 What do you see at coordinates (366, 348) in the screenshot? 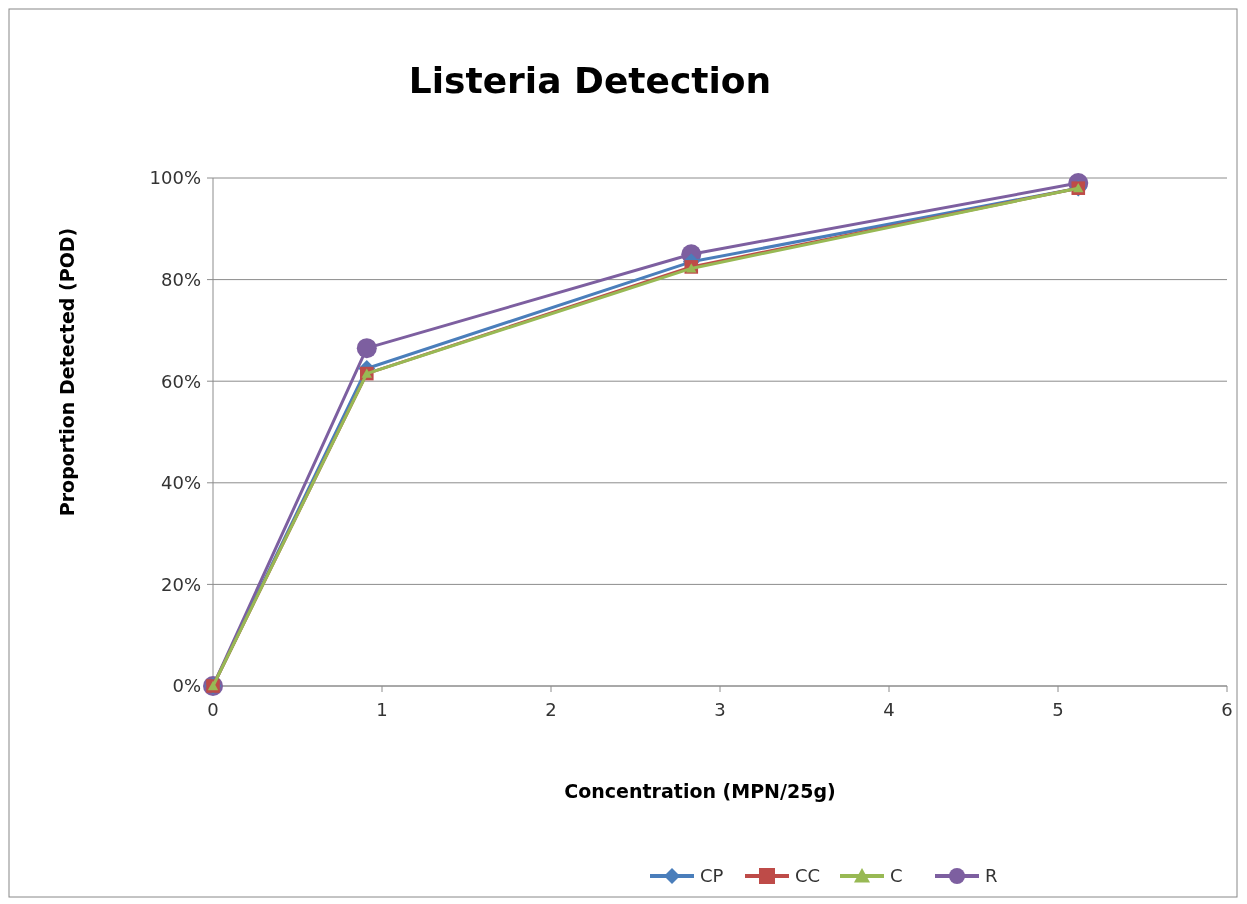
I see `point` at bounding box center [366, 348].